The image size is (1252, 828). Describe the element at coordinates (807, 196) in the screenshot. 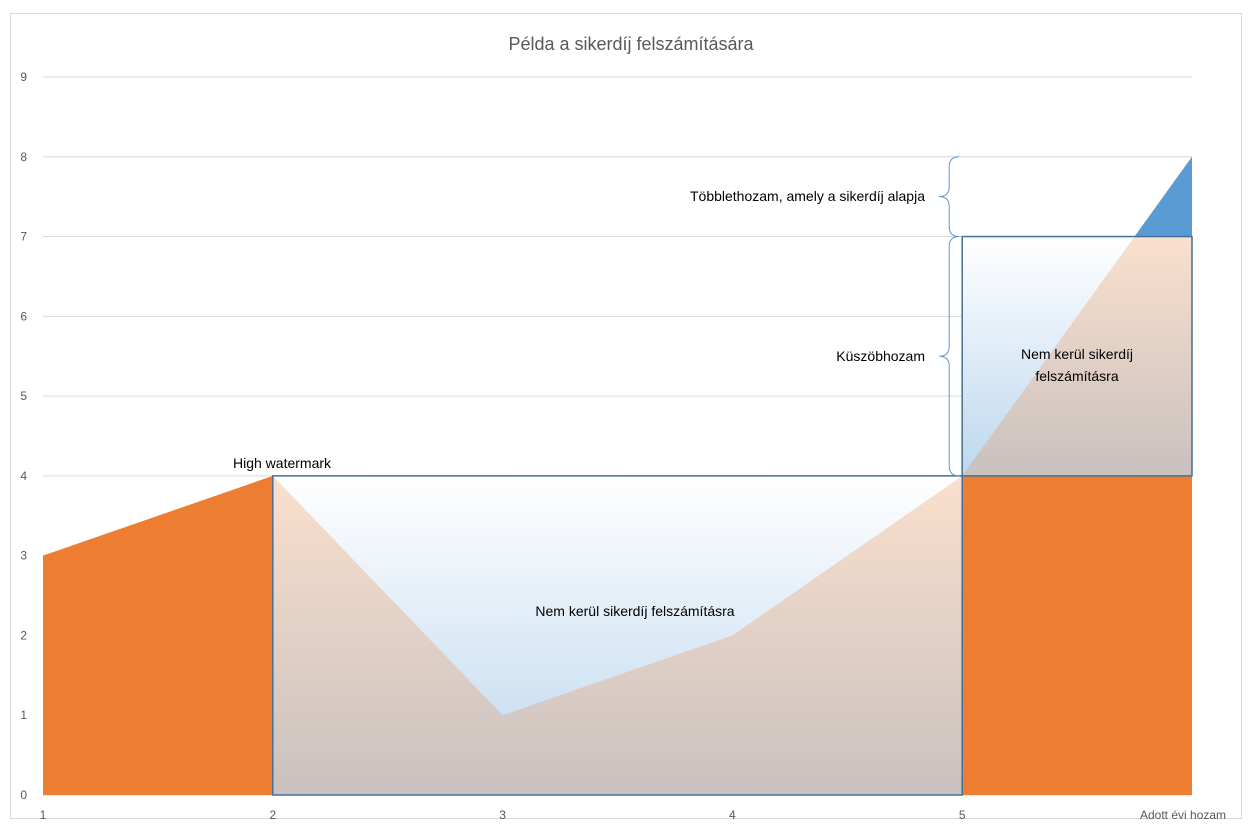

I see `excess-label: Többlethozam, amely a sikerdíj alapja` at that location.